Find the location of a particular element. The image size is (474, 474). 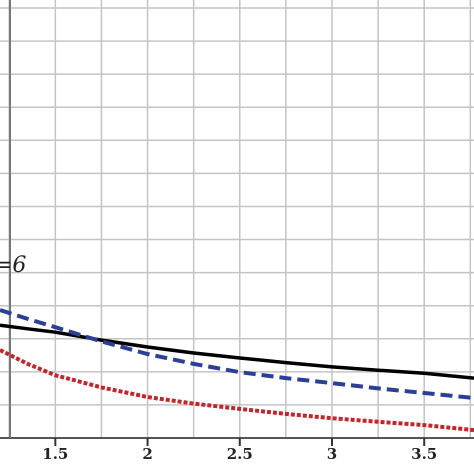

series-line is located at coordinates (237, 351).